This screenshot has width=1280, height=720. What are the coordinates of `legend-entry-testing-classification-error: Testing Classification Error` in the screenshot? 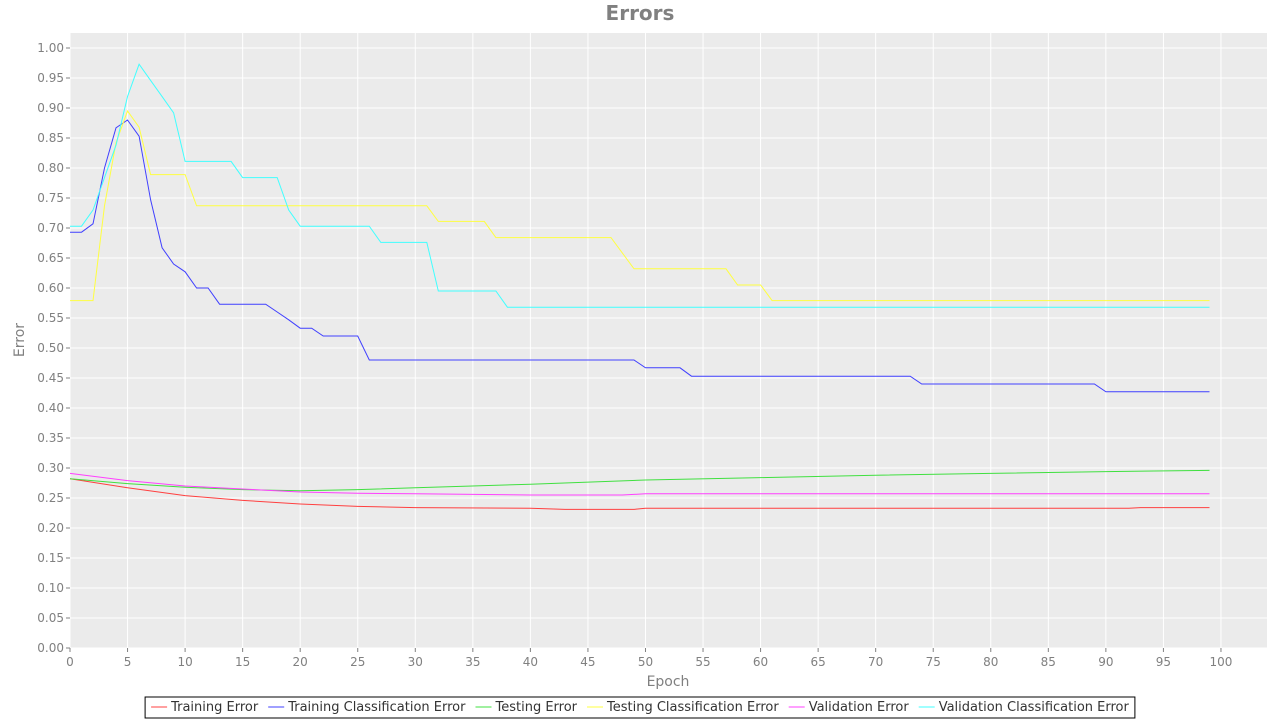 It's located at (683, 707).